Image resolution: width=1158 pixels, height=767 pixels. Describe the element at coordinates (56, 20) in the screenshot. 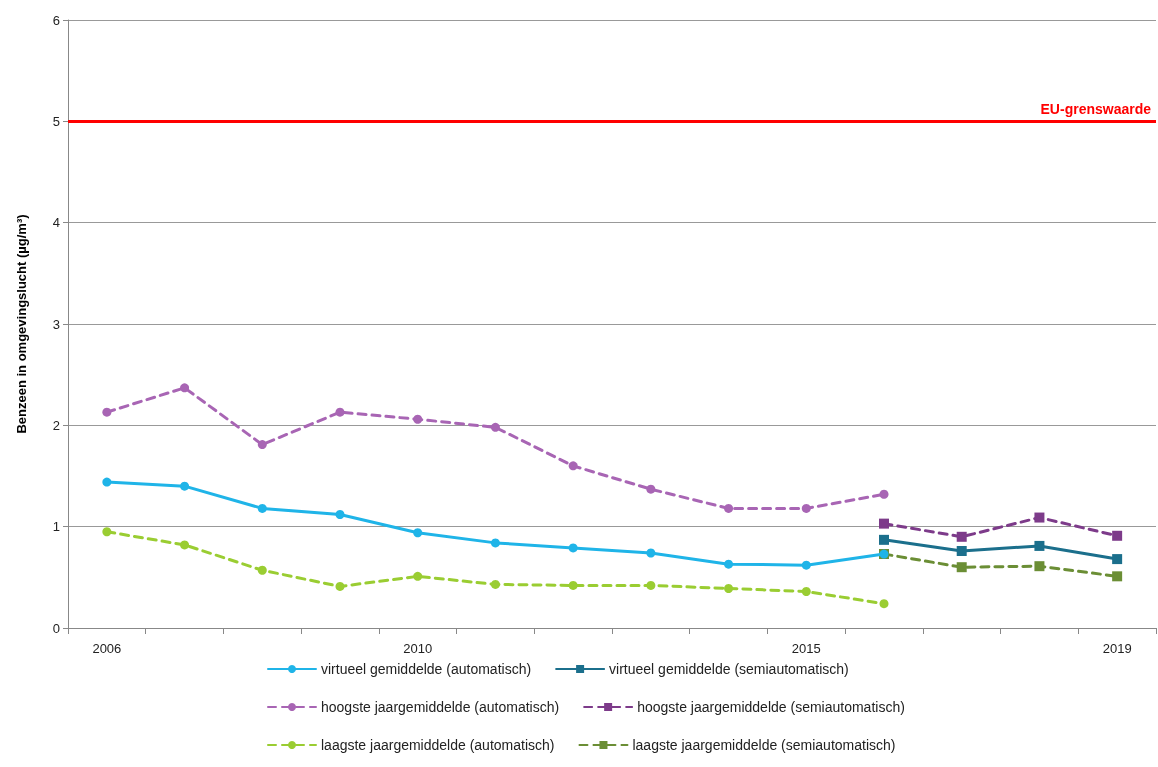

I see `y-tick-label: 6` at that location.